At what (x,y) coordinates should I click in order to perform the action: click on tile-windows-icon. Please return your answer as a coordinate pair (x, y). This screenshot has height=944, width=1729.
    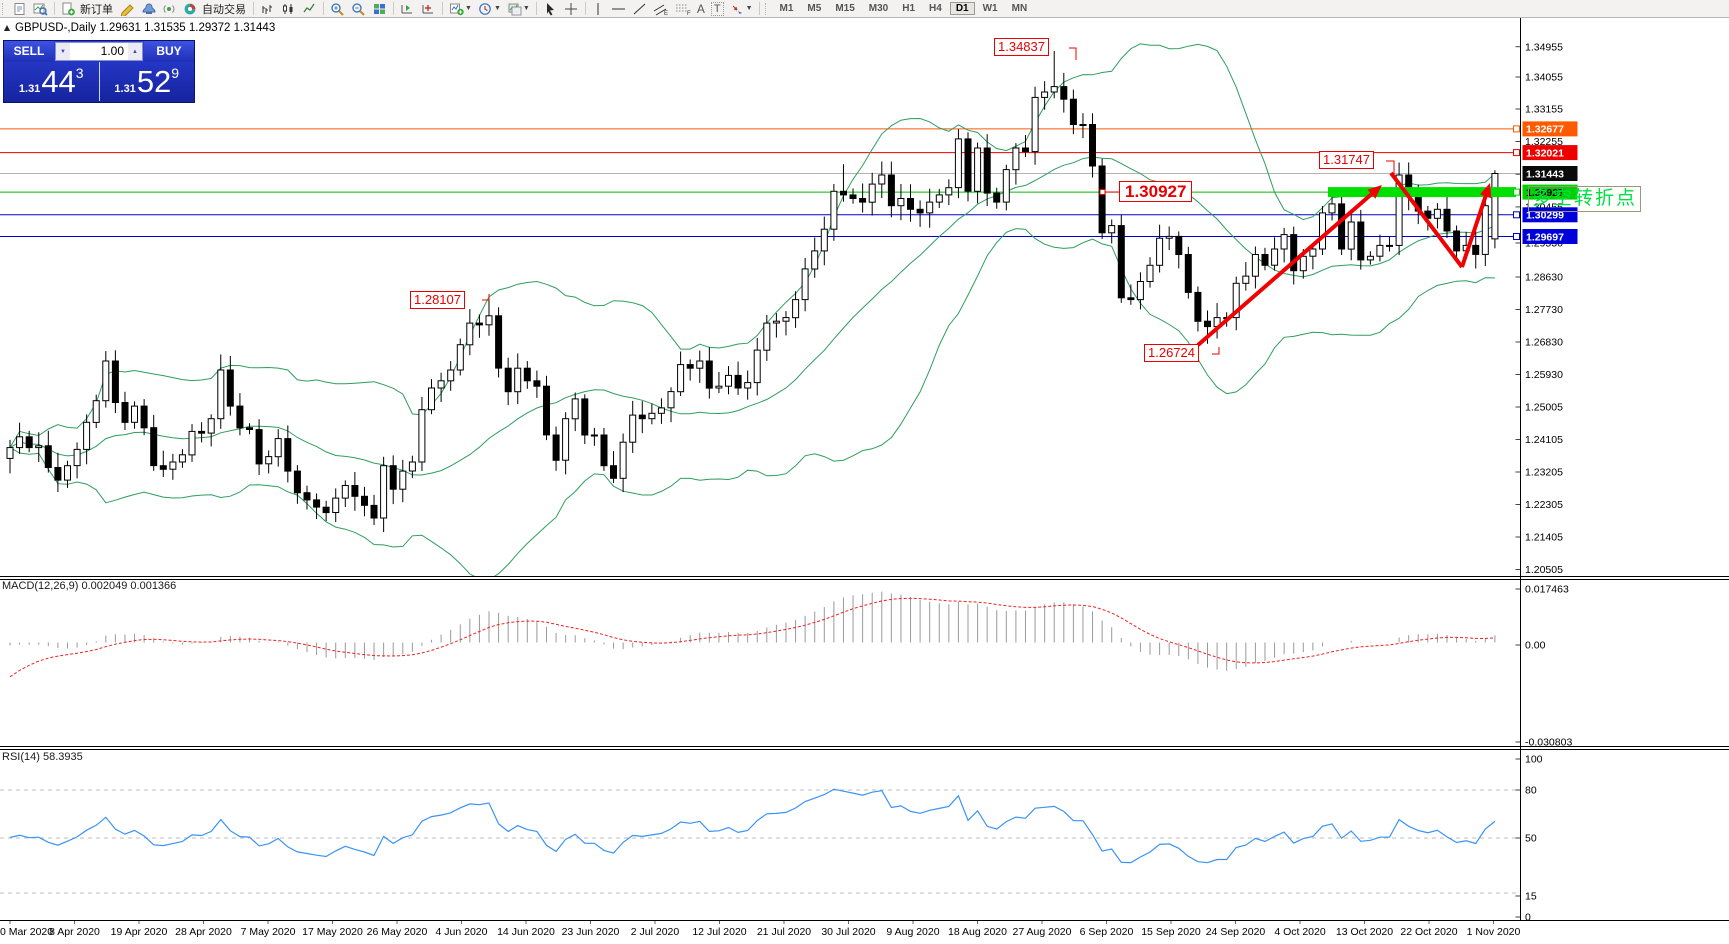
    Looking at the image, I should click on (379, 9).